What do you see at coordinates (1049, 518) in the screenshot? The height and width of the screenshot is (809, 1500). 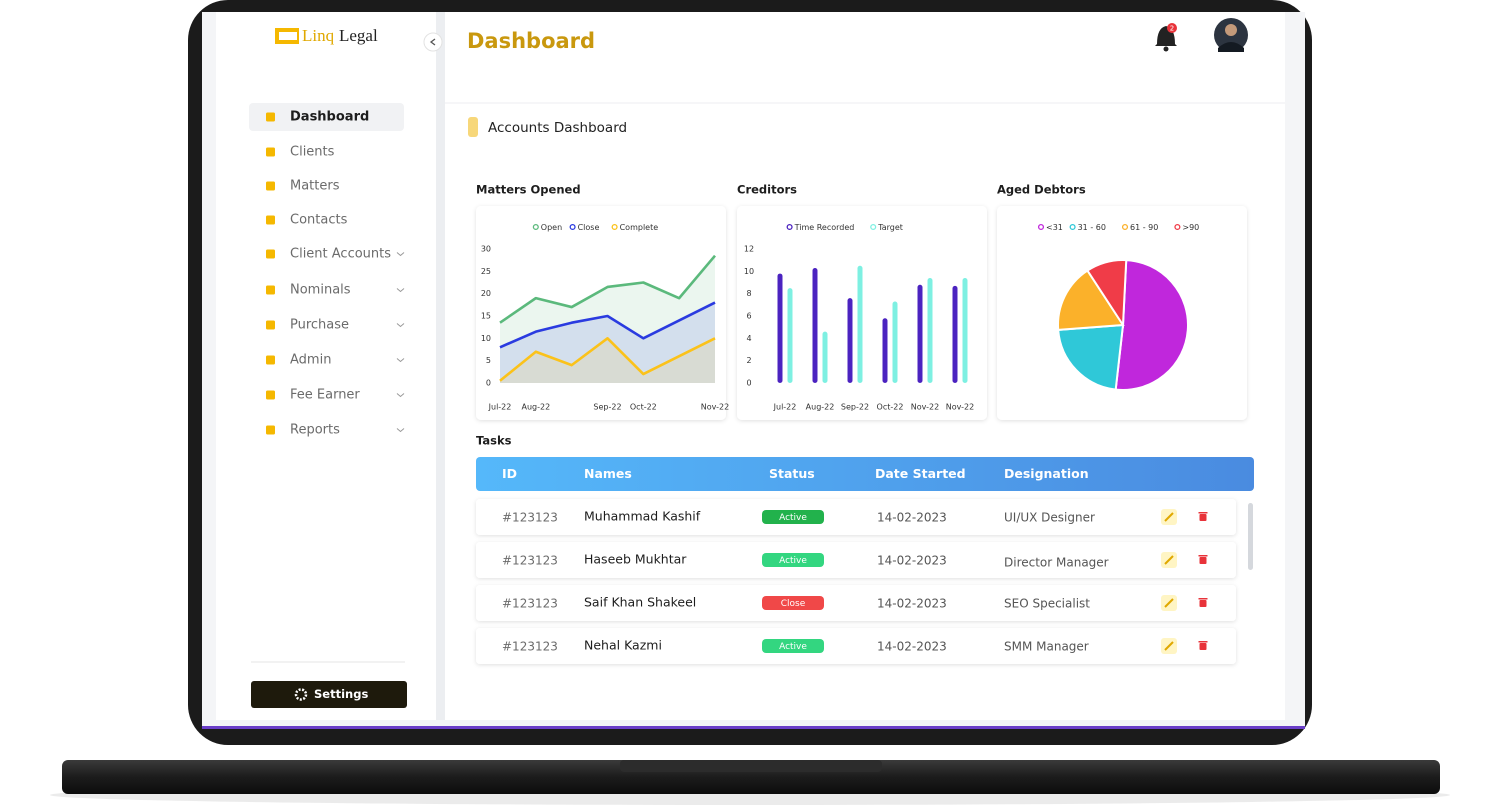 I see `cell-designation: UI/UX Designer` at bounding box center [1049, 518].